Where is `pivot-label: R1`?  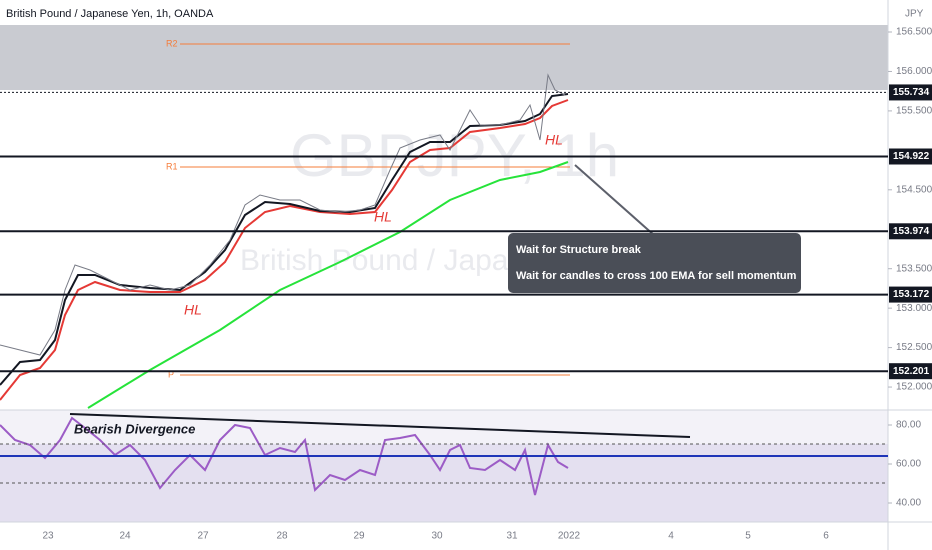 pivot-label: R1 is located at coordinates (172, 166).